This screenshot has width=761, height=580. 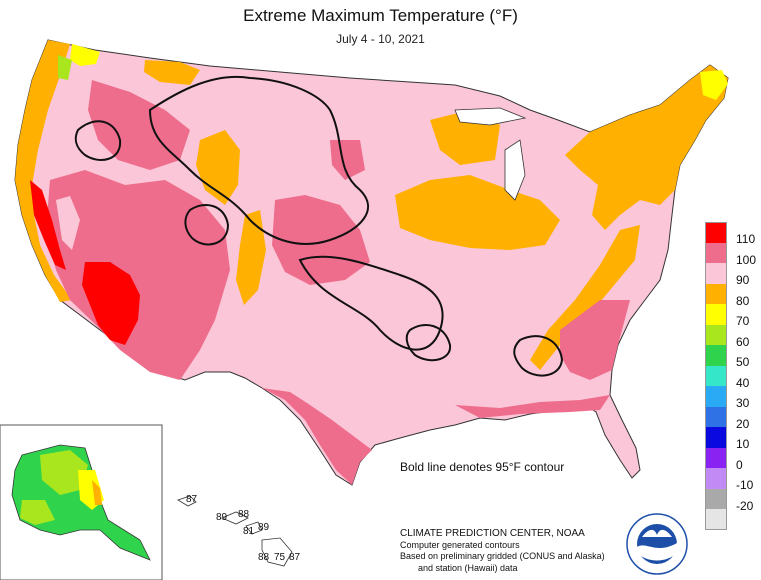 I want to click on legend-row: 70, so click(x=733, y=316).